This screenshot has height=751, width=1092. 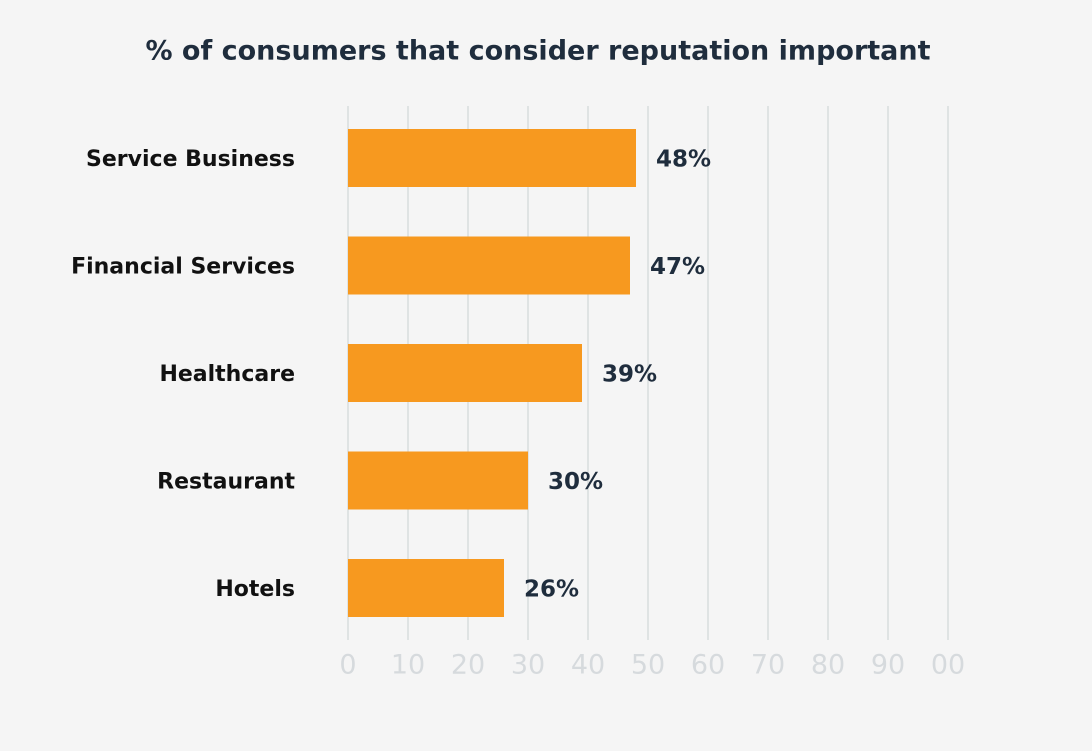 I want to click on x-tick-label: 20, so click(x=468, y=665).